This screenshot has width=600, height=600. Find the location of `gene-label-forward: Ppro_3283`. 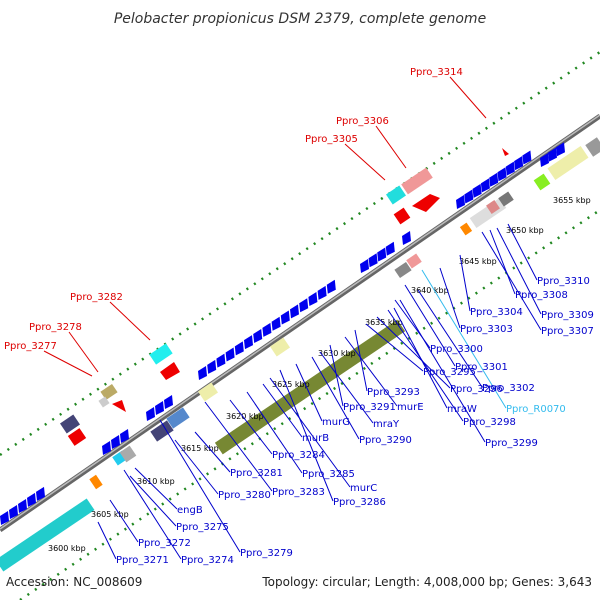

gene-label-forward: Ppro_3283 is located at coordinates (298, 492).